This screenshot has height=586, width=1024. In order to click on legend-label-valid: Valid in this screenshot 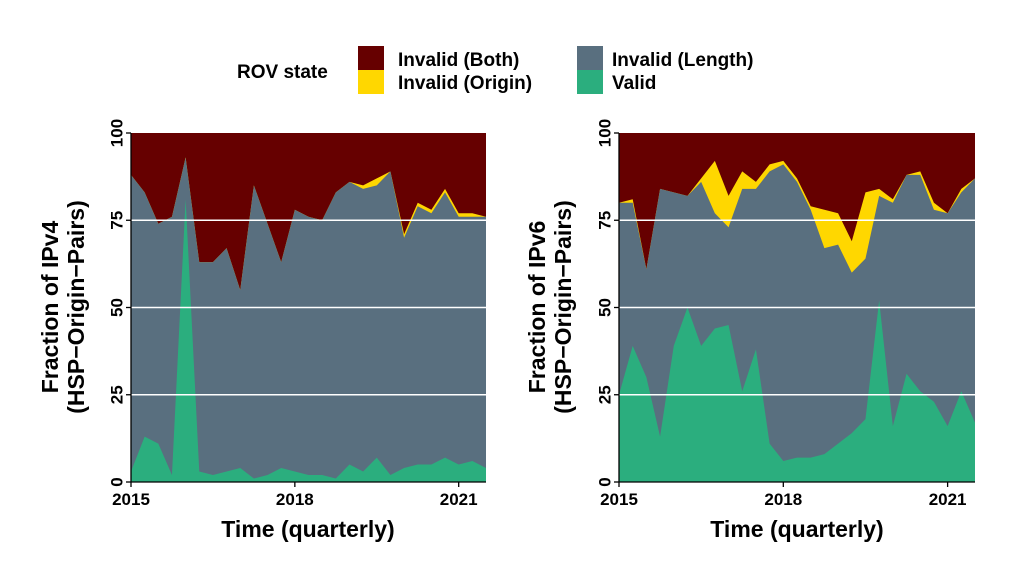, I will do `click(634, 83)`.